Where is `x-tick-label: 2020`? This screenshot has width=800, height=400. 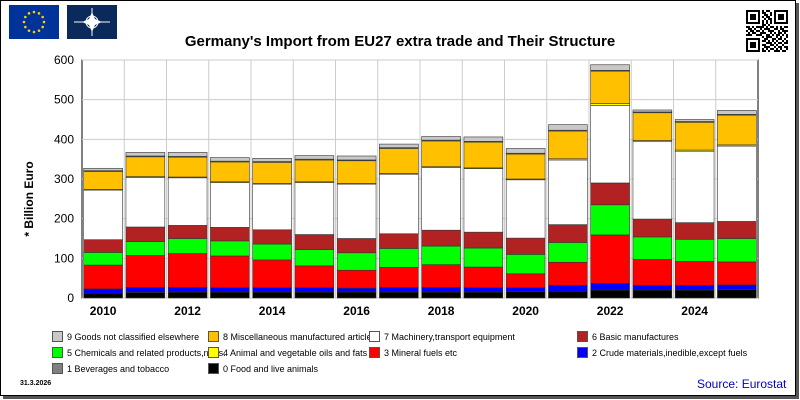 x-tick-label: 2020 is located at coordinates (525, 311).